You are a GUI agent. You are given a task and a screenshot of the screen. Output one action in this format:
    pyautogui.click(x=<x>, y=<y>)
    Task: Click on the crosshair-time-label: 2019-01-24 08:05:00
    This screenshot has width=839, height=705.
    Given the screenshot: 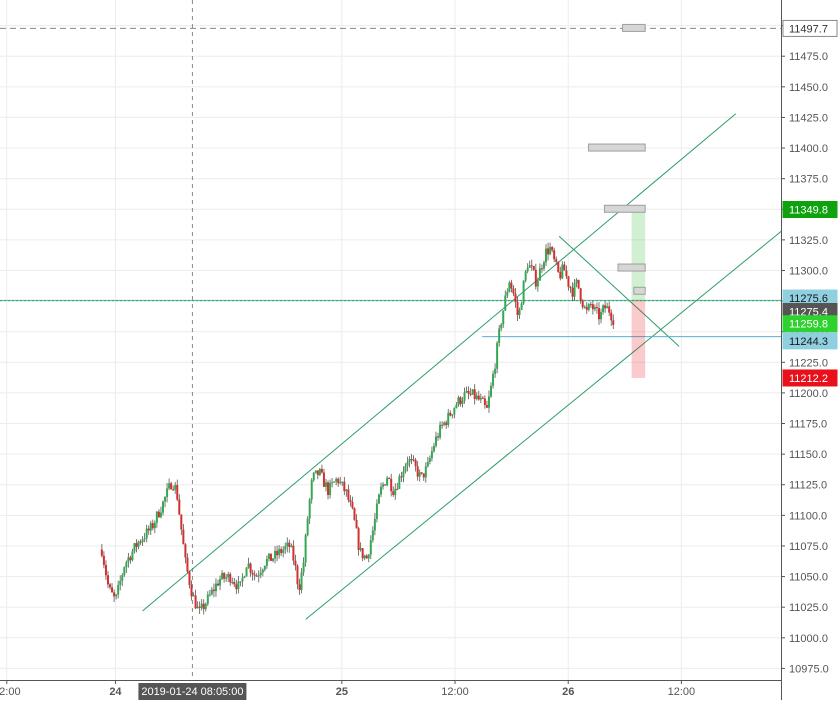 What is the action you would take?
    pyautogui.click(x=192, y=692)
    